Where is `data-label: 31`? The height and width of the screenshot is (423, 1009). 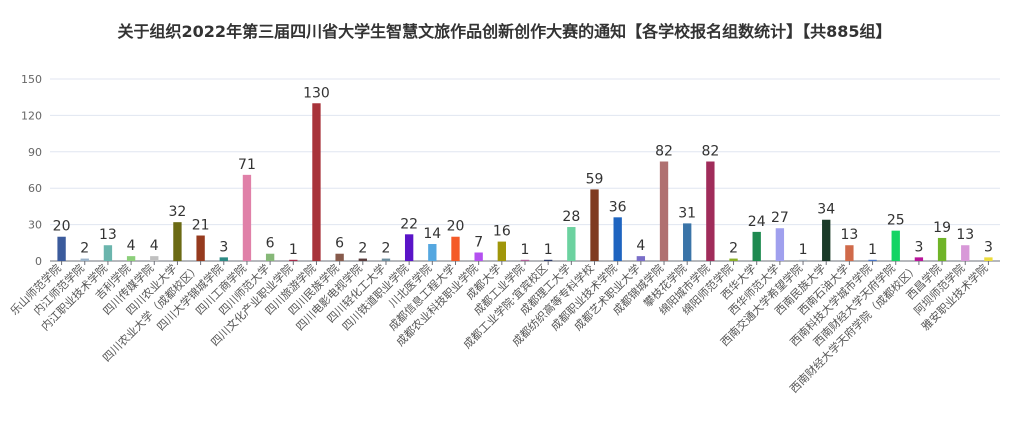 data-label: 31 is located at coordinates (687, 213).